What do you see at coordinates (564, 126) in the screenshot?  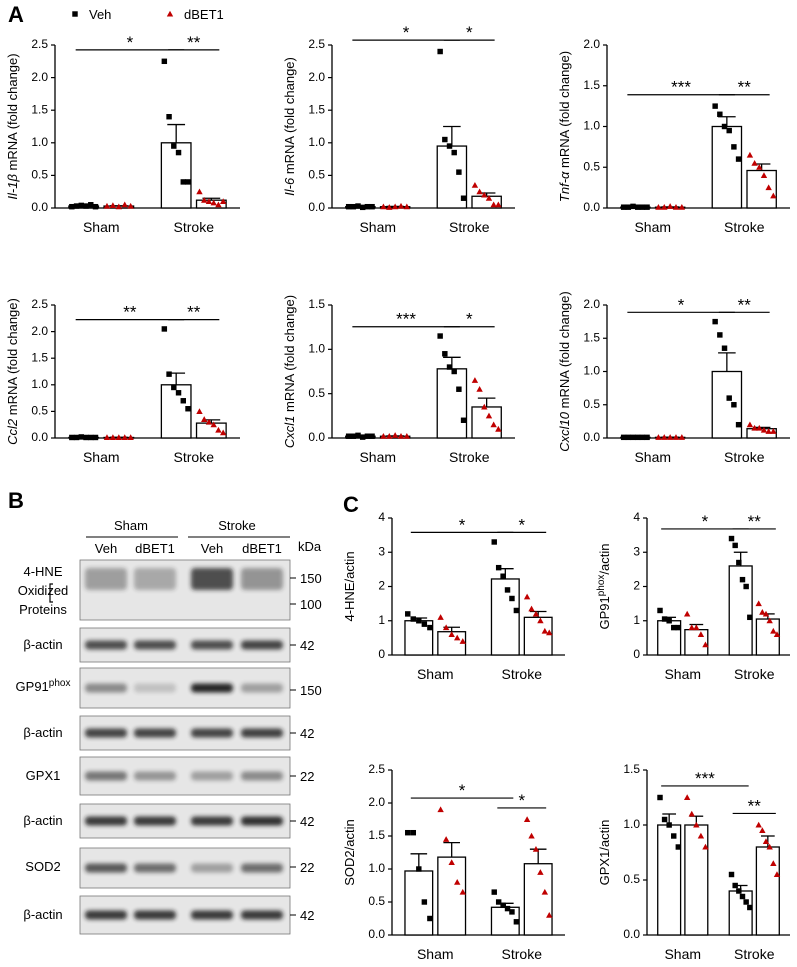 I see `y-axis-label: Tnf-α mRNA (fold change)` at bounding box center [564, 126].